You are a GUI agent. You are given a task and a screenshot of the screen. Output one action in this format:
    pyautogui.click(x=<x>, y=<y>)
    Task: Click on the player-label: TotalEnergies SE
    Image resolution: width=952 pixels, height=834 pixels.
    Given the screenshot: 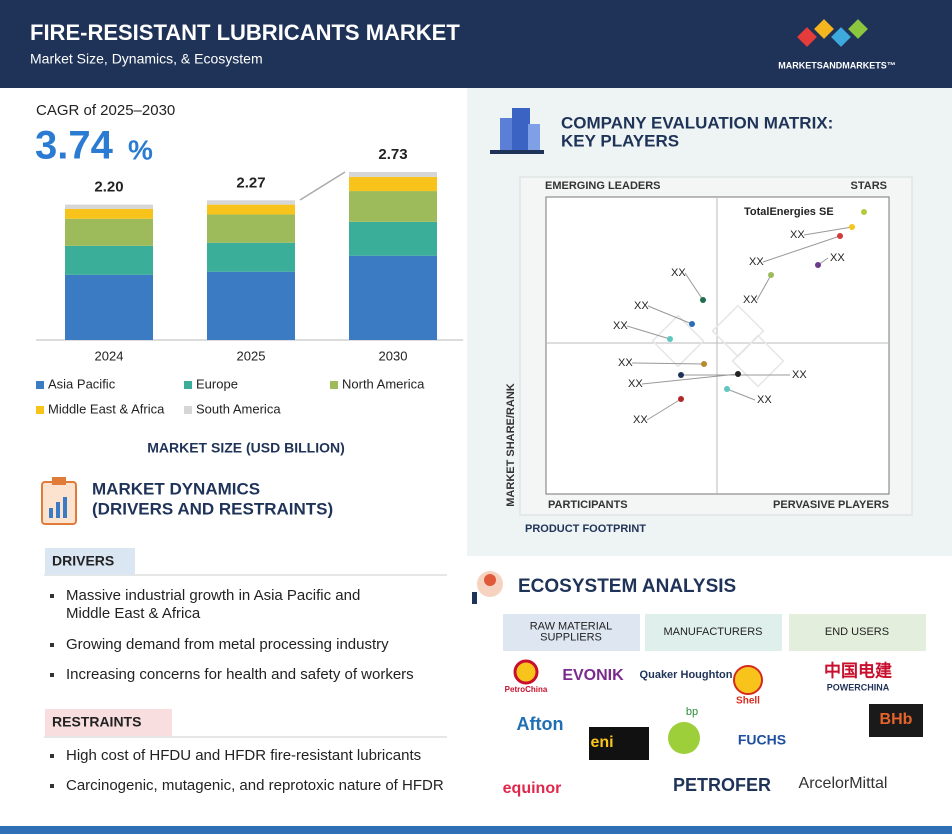 What is the action you would take?
    pyautogui.click(x=789, y=212)
    